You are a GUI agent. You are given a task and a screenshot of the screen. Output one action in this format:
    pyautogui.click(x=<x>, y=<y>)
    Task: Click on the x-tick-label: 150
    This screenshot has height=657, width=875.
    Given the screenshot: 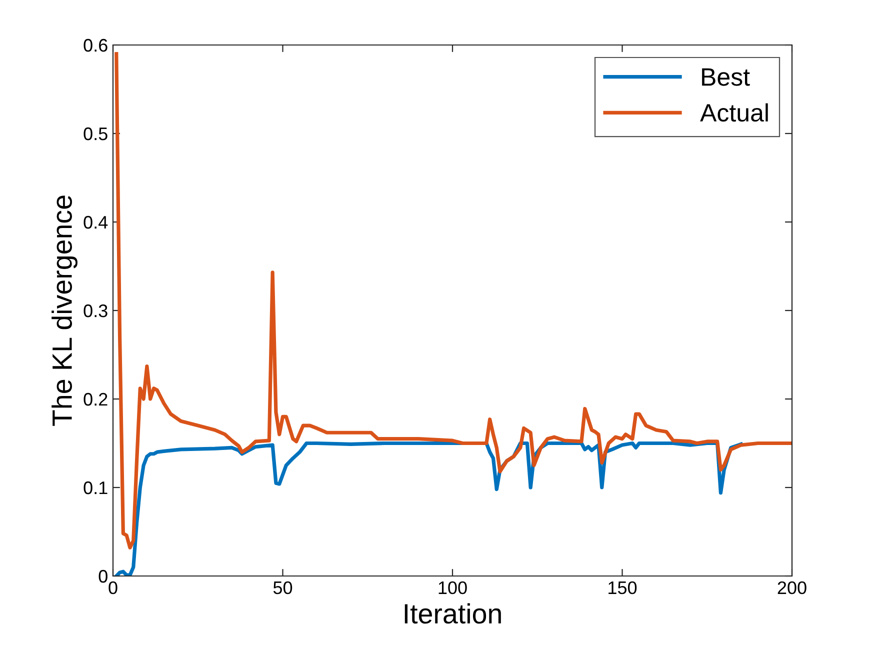 What is the action you would take?
    pyautogui.click(x=622, y=587)
    